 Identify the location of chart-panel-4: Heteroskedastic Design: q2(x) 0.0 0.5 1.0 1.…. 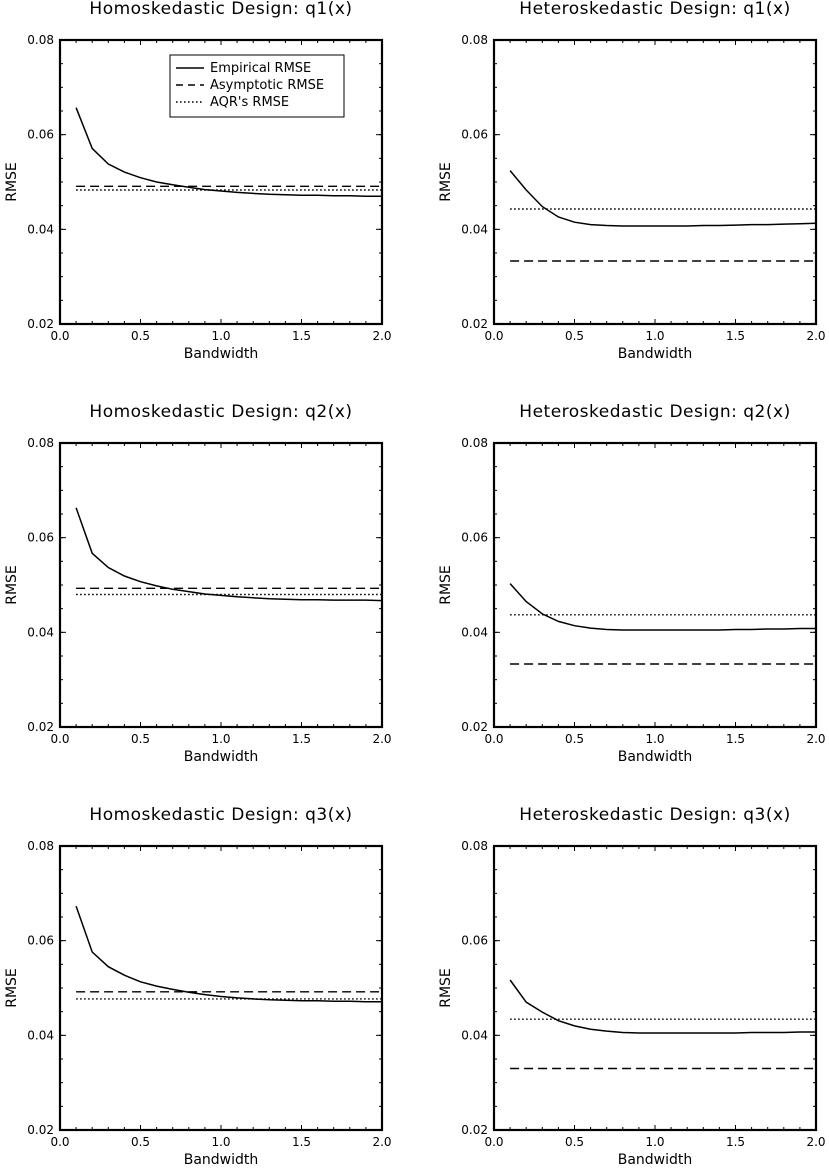
(632, 583).